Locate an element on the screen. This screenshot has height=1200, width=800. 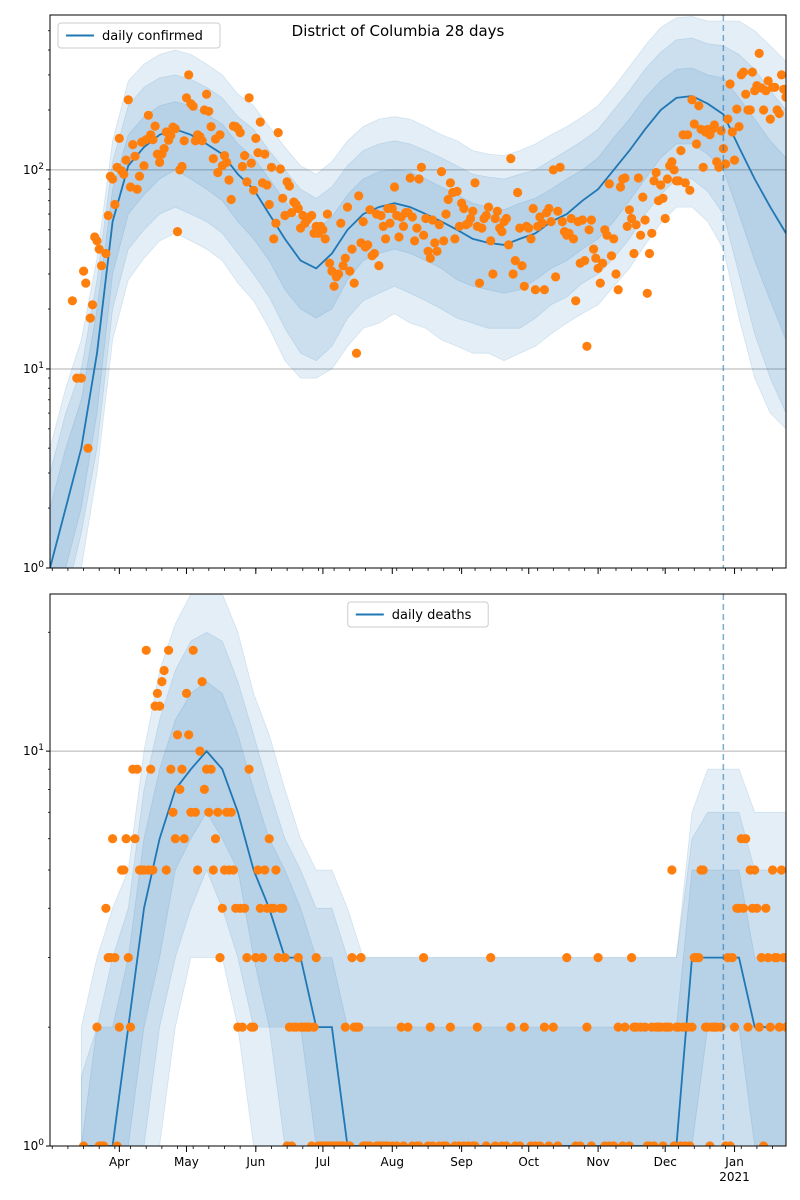
x-tick-label: Oct is located at coordinates (528, 1162).